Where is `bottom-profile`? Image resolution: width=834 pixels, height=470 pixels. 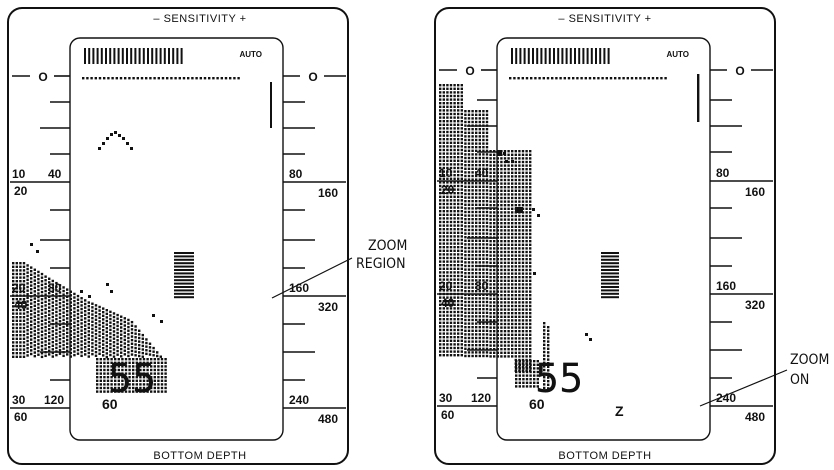 bottom-profile is located at coordinates (87, 310).